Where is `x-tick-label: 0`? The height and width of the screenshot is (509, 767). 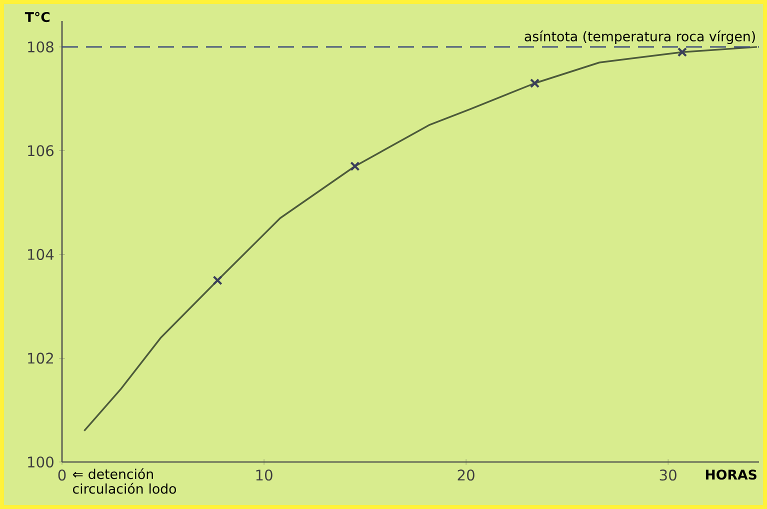 x-tick-label: 0 is located at coordinates (62, 475).